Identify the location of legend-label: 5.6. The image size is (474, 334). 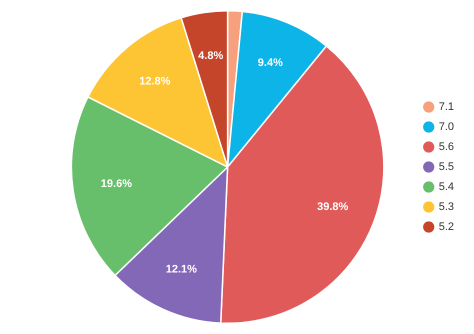
(446, 147).